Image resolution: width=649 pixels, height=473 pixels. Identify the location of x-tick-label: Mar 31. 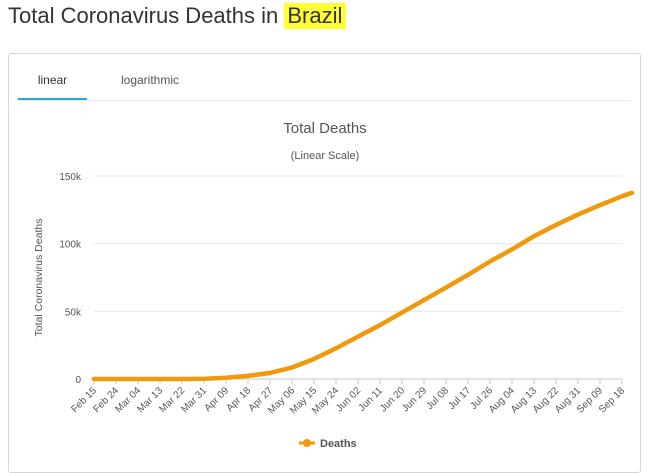
(194, 400).